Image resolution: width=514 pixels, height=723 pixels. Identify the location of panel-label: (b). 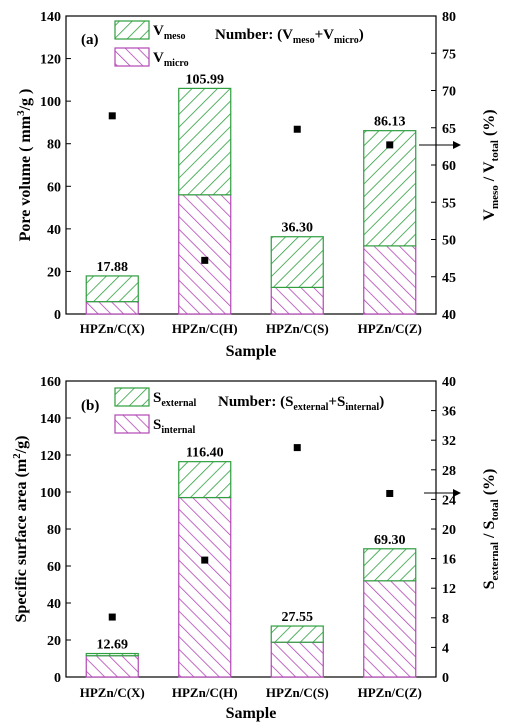
(90, 406).